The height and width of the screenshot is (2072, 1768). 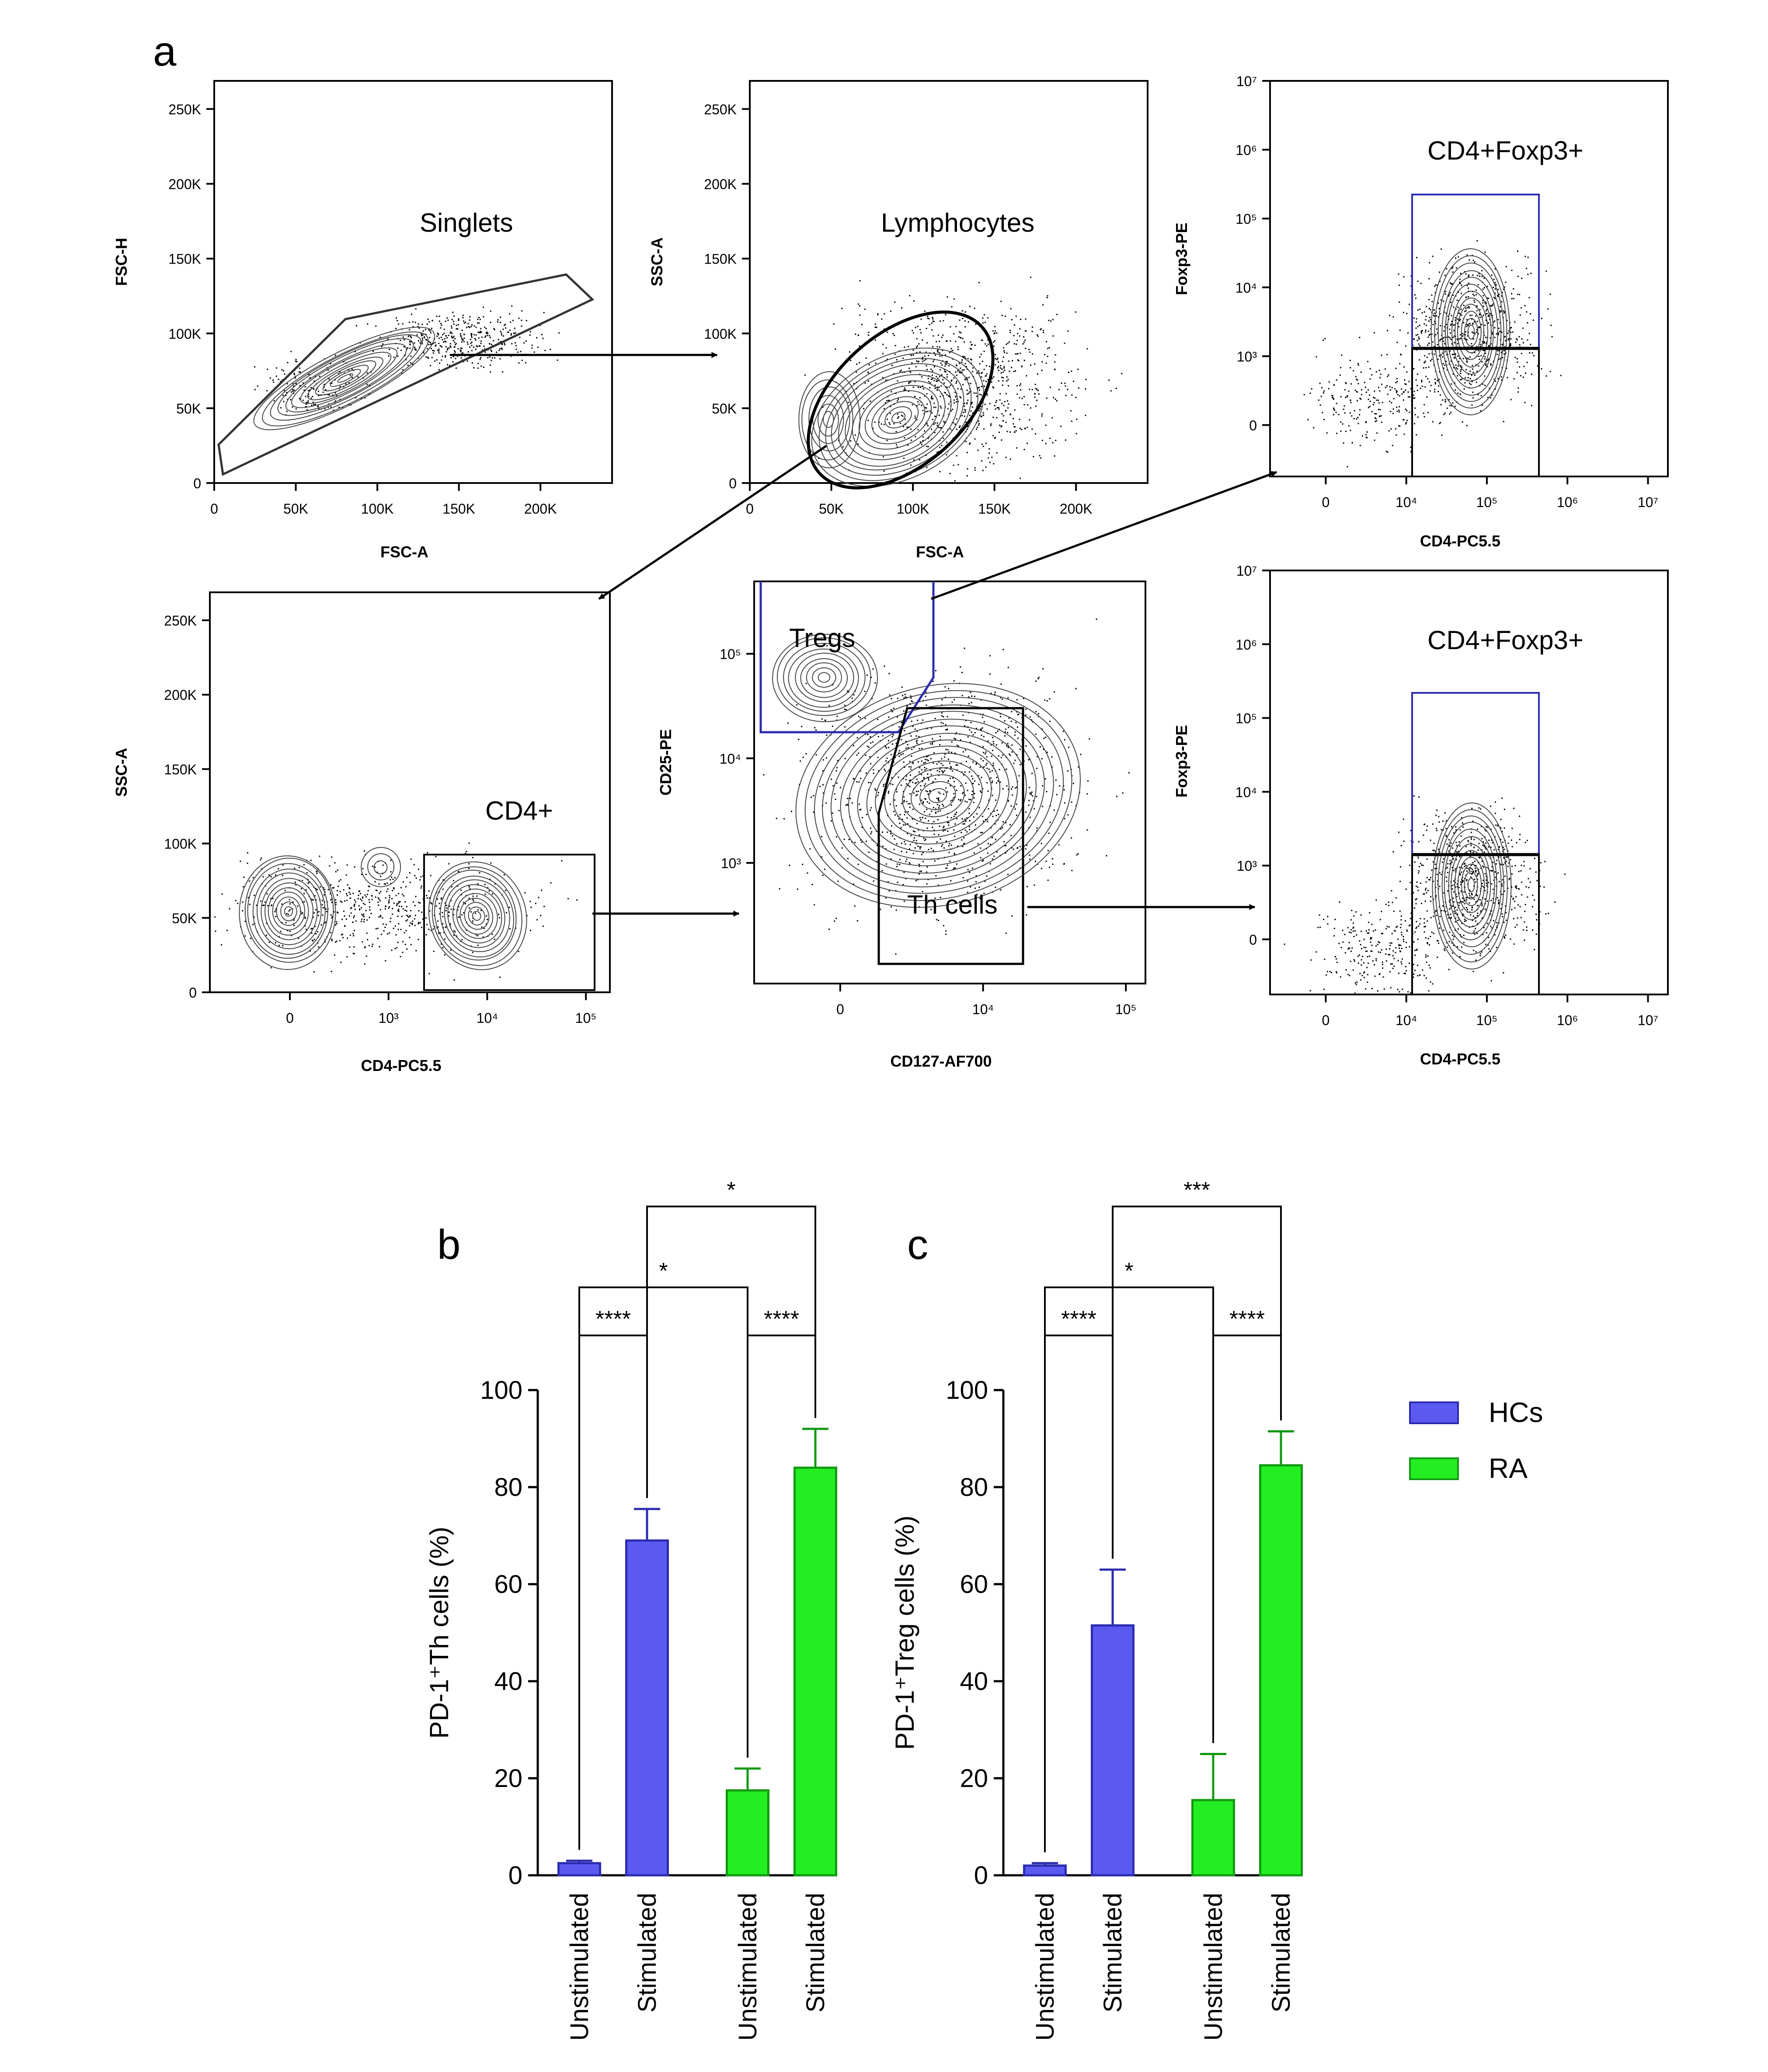 I want to click on cd4-xtick-label: 0, so click(x=290, y=1018).